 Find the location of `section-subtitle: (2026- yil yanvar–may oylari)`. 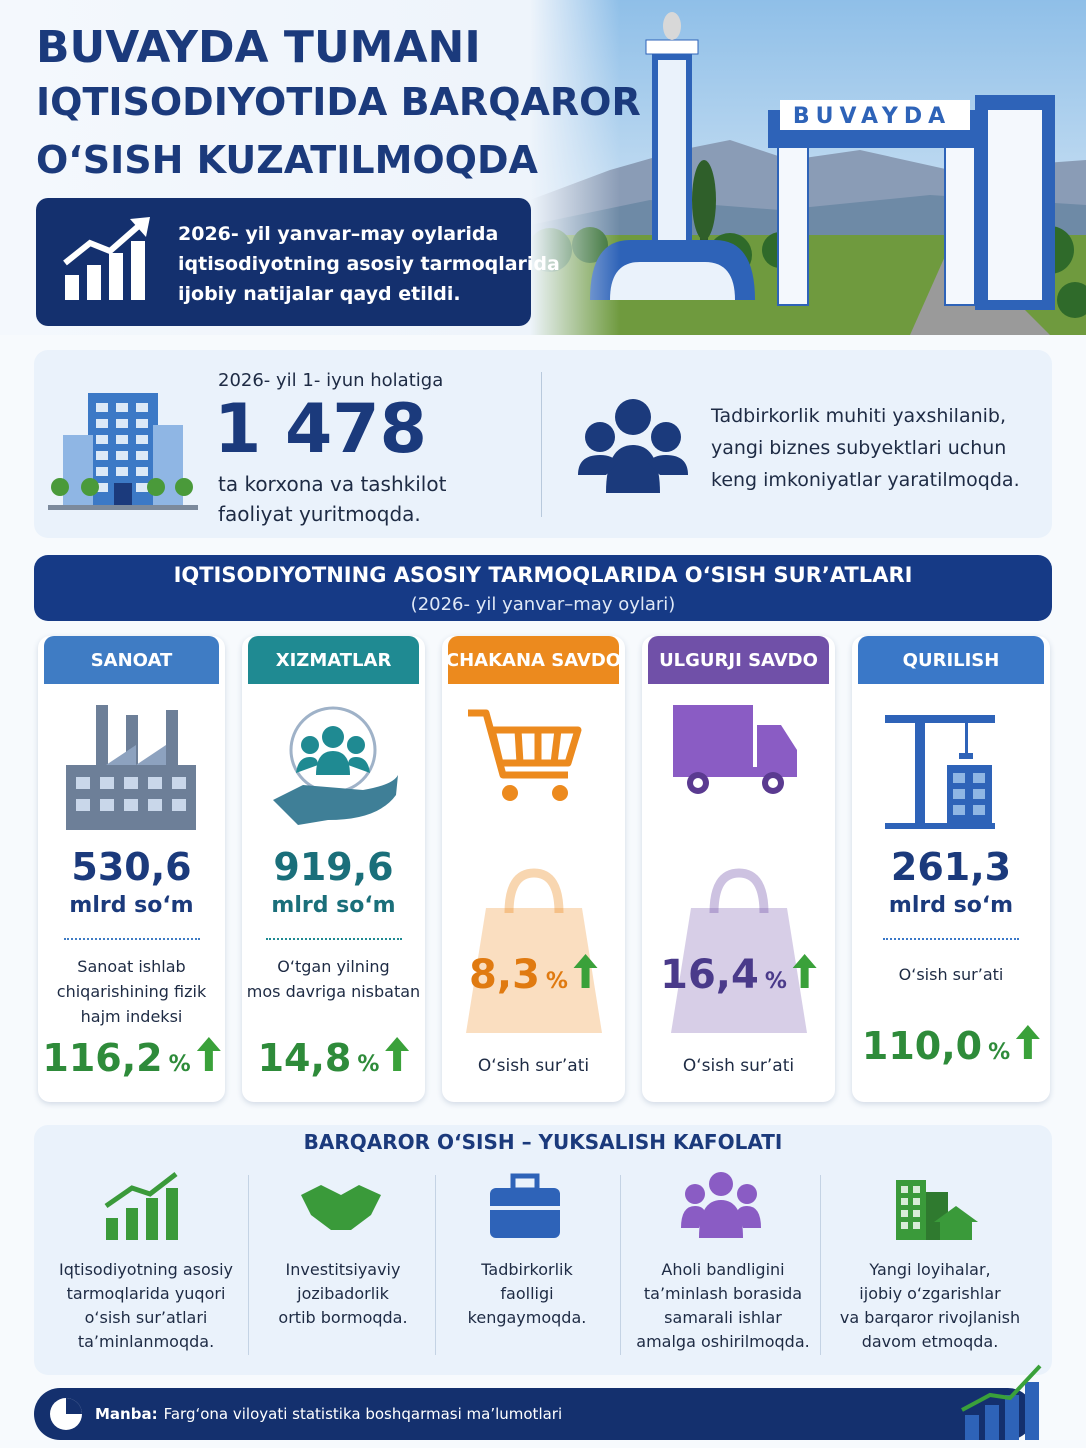

section-subtitle: (2026- yil yanvar–may oylari) is located at coordinates (543, 604).